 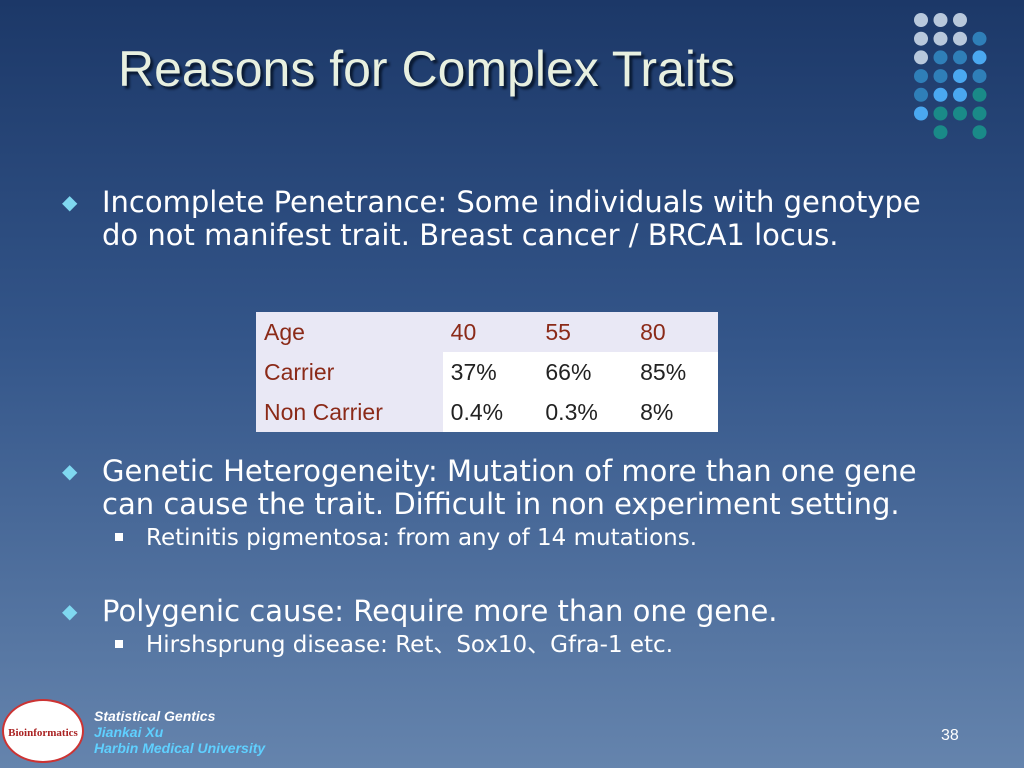 What do you see at coordinates (473, 371) in the screenshot?
I see `table-cell: 37%` at bounding box center [473, 371].